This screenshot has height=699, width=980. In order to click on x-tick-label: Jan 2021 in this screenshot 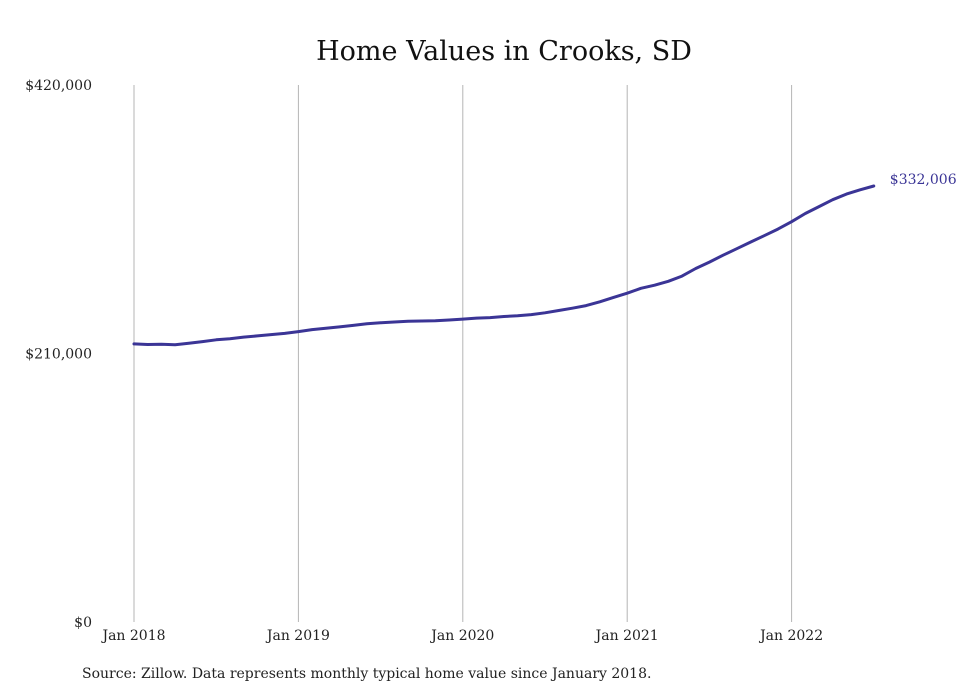, I will do `click(626, 636)`.